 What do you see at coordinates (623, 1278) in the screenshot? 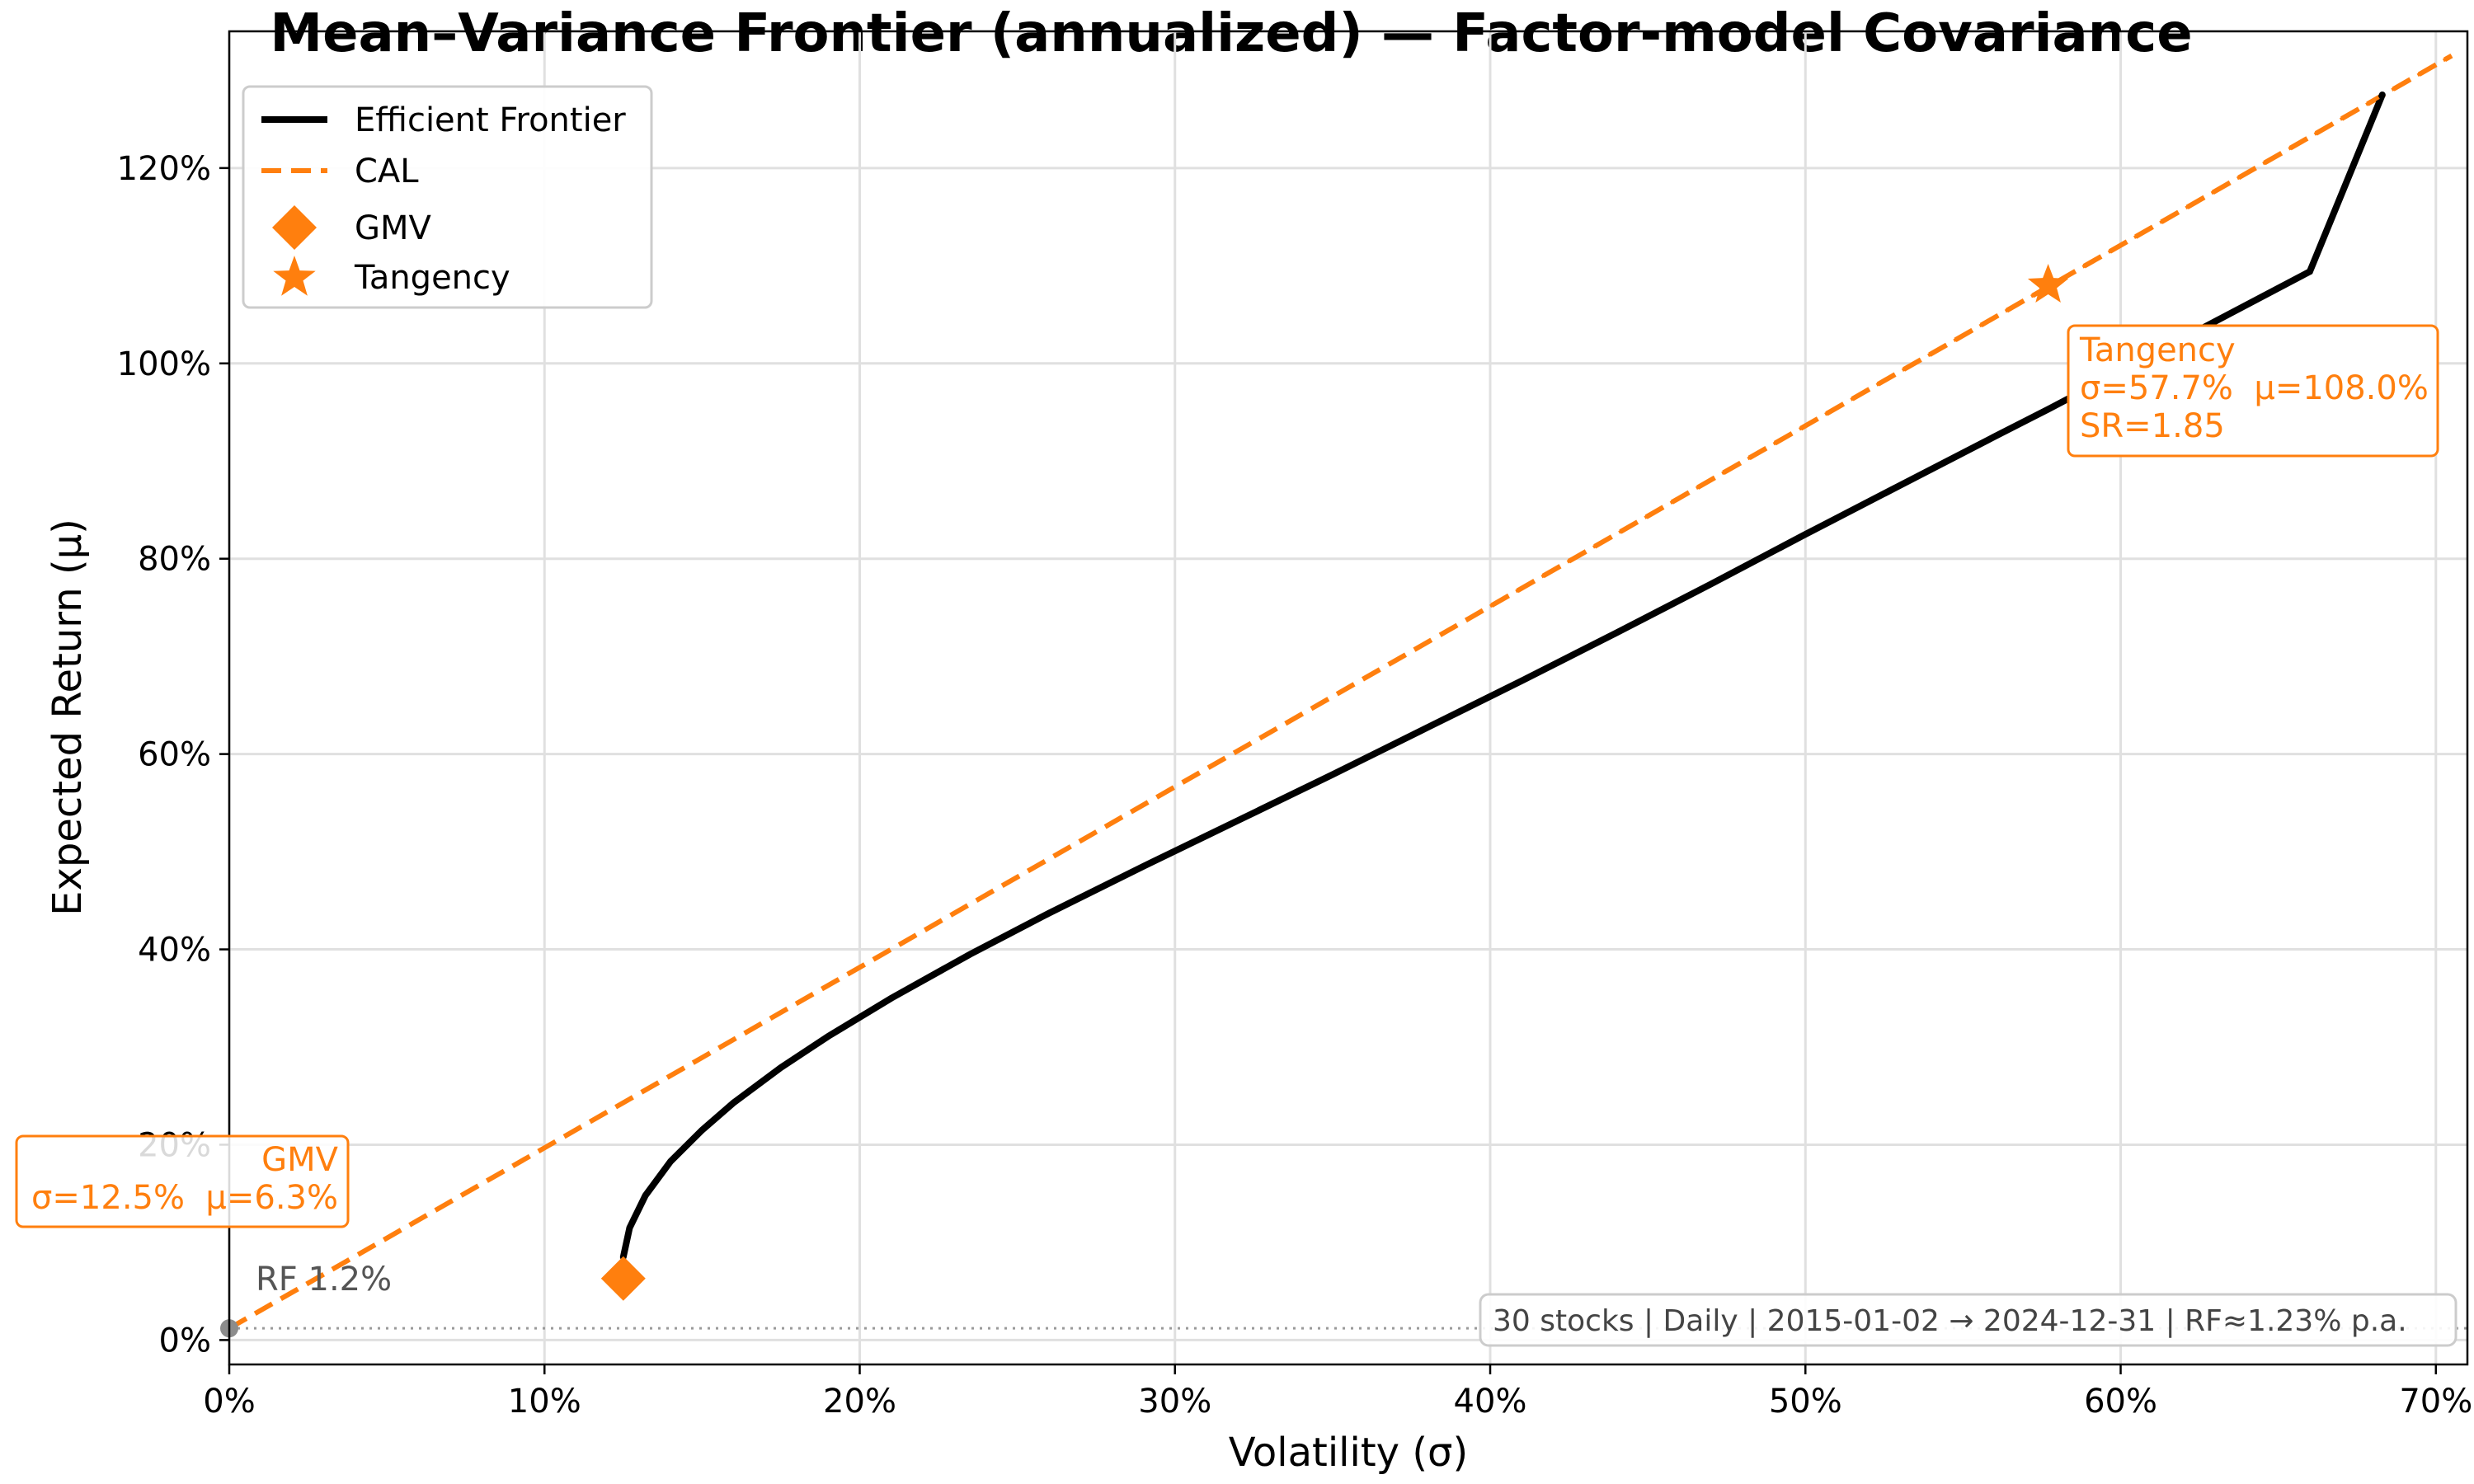
I see `gmv-diamond-marker` at bounding box center [623, 1278].